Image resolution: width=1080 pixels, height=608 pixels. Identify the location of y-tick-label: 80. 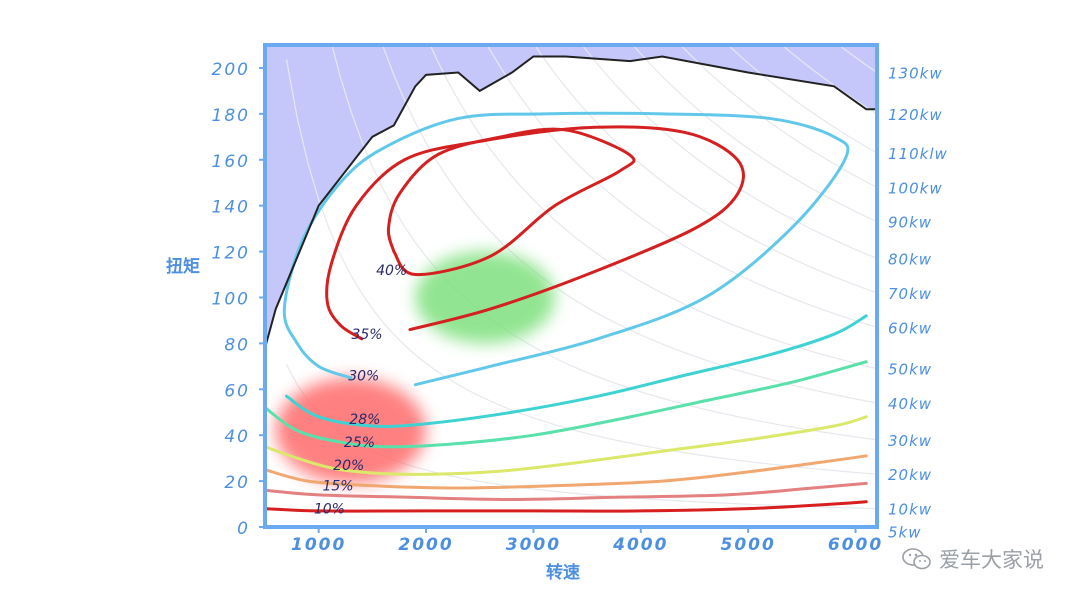
(237, 345).